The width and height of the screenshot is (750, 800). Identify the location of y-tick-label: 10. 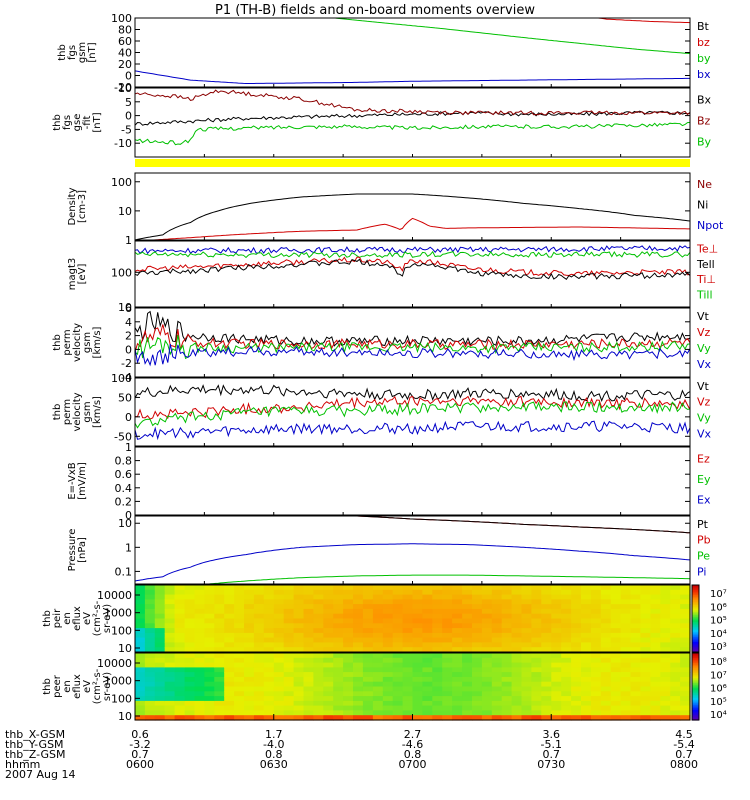
(125, 88).